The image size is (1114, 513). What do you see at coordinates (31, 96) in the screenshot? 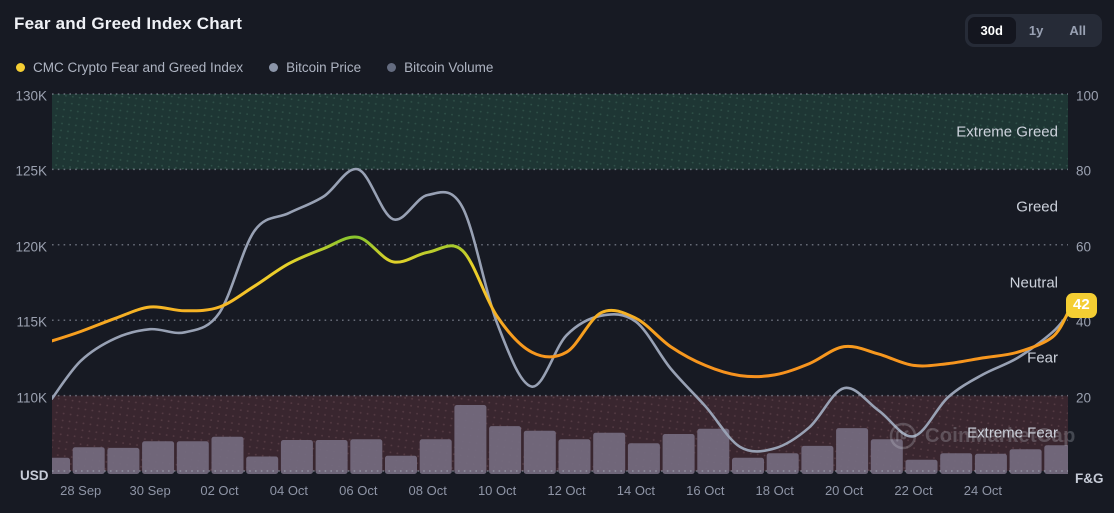
I see `usd-tick-130K: 130K` at bounding box center [31, 96].